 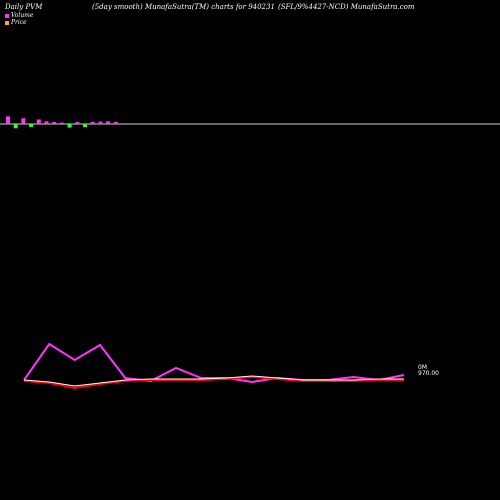 What do you see at coordinates (422, 367) in the screenshot?
I see `volume-axis-tick: 0M` at bounding box center [422, 367].